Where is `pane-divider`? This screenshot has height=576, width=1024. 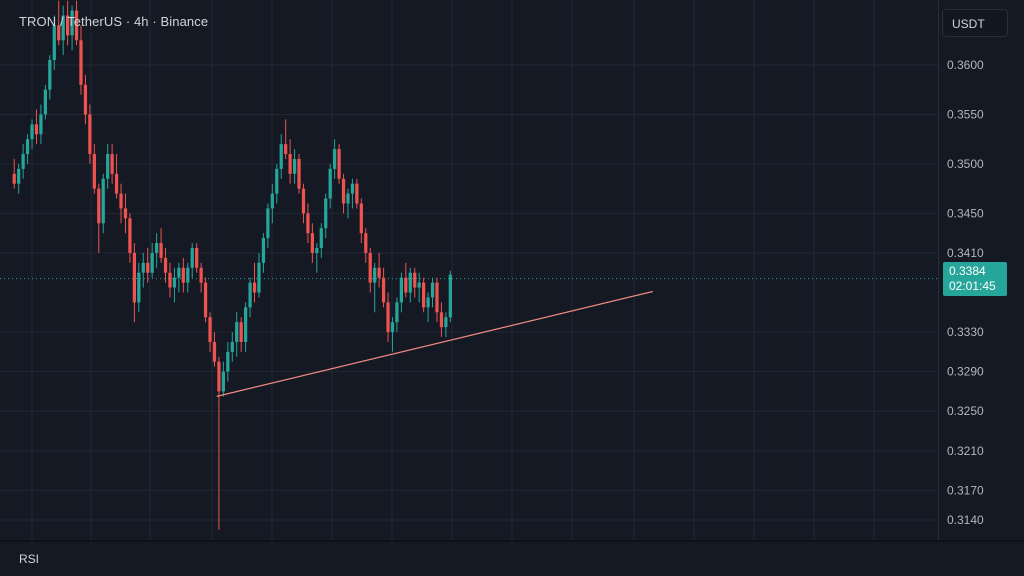
pane-divider is located at coordinates (512, 541).